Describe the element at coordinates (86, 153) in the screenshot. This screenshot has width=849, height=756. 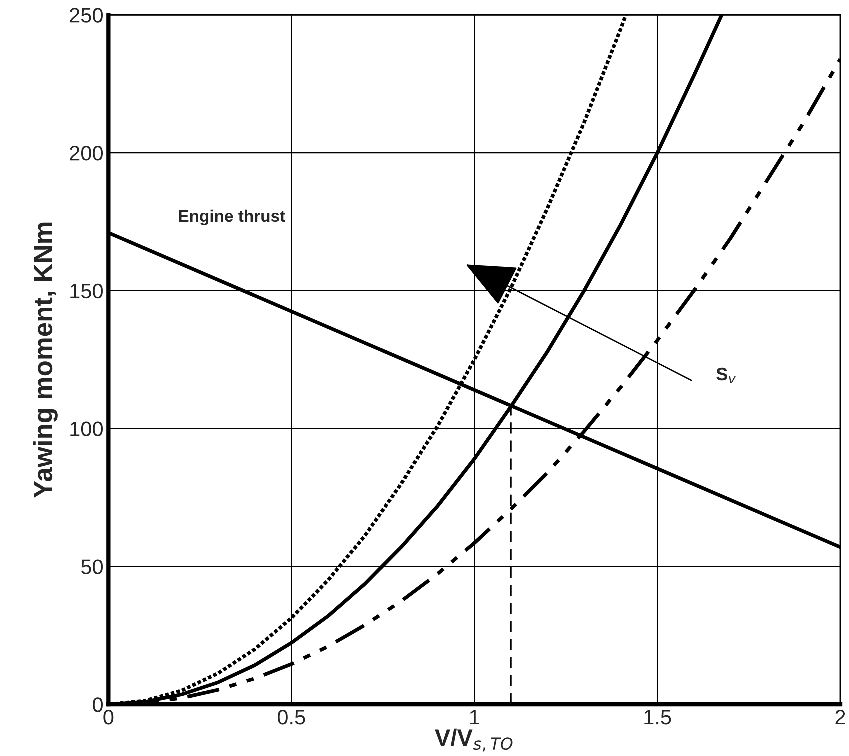
I see `y-tick-label: 200` at that location.